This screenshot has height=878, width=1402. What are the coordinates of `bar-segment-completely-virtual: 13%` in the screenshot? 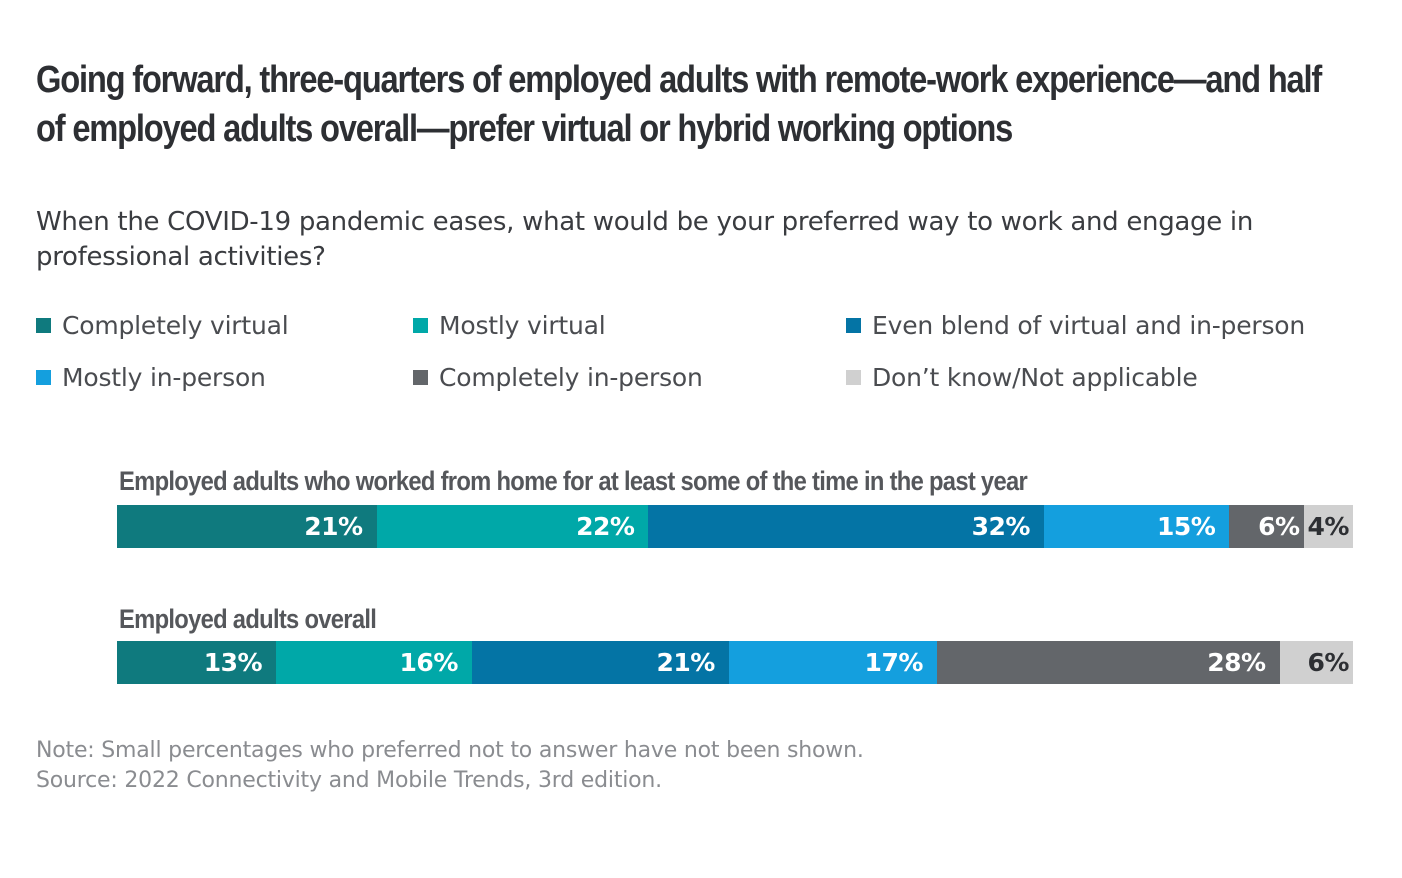 It's located at (197, 662).